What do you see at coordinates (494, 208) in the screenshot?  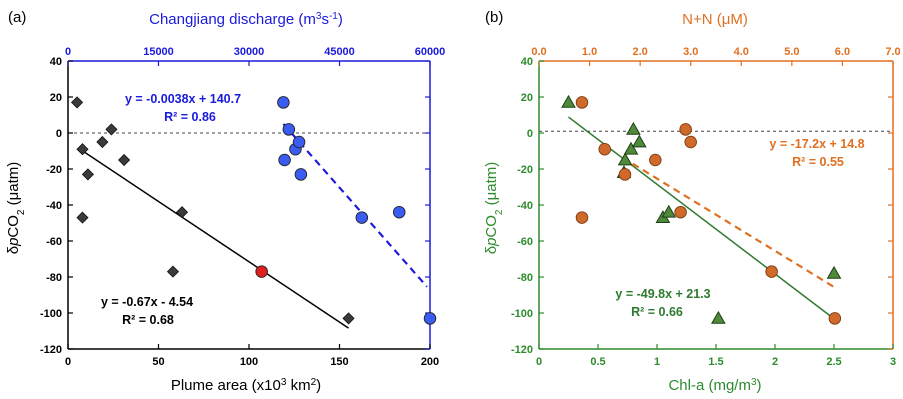 I see `panel-b-y-axis-title: δpCO2 (μatm)` at bounding box center [494, 208].